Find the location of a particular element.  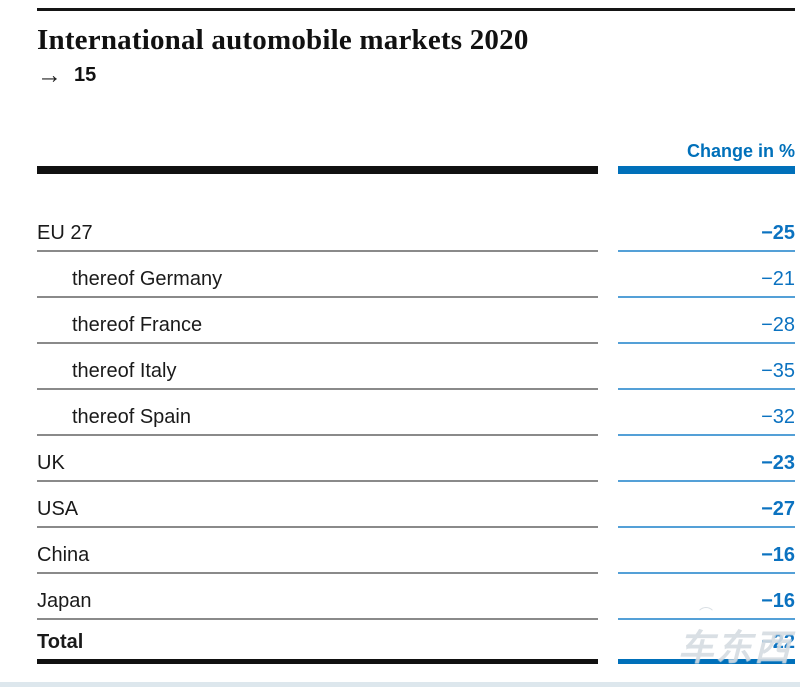

table-row-total: Total −22 is located at coordinates (416, 642).